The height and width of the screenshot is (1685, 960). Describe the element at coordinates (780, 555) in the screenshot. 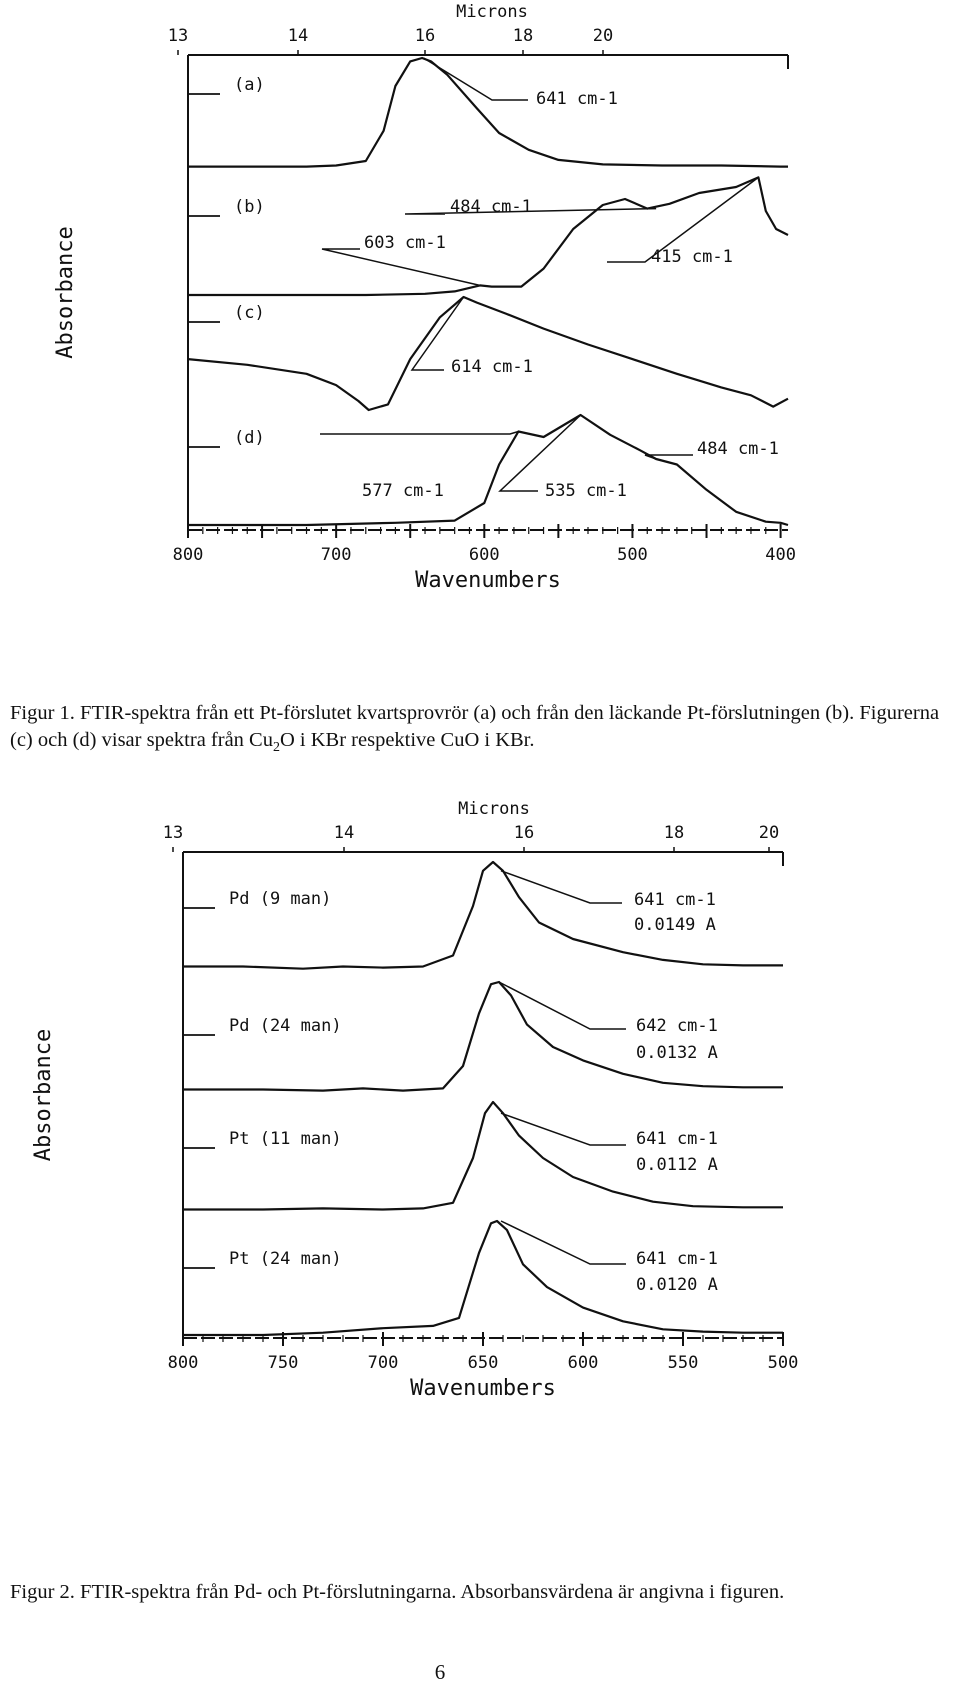

I see `chart1-bottom-tick-label: 400` at that location.